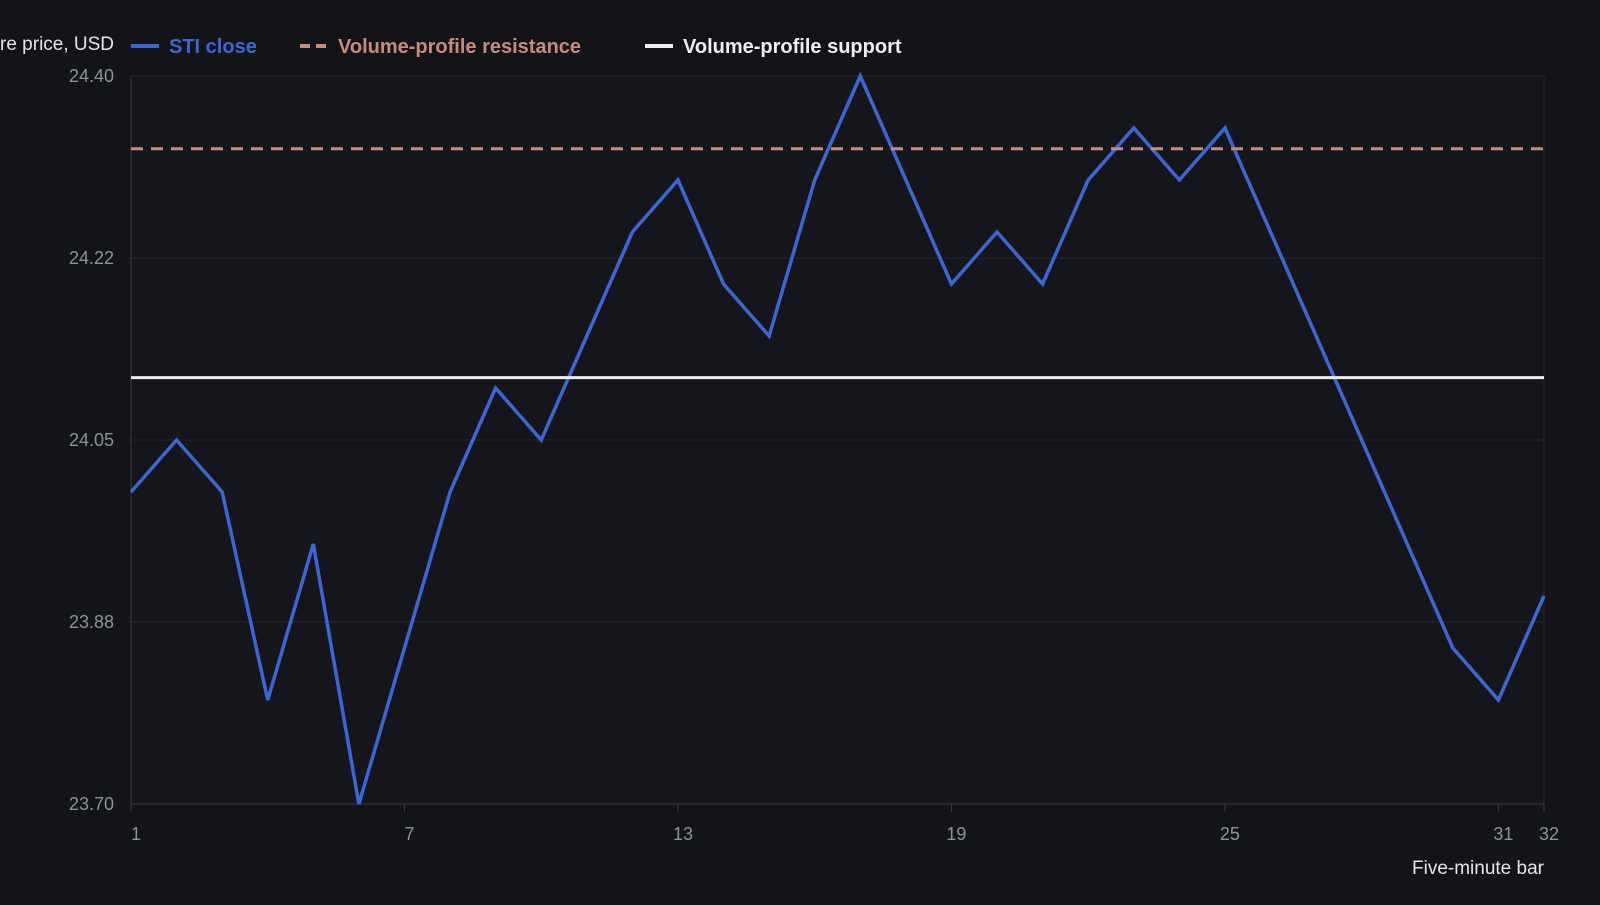 This screenshot has width=1600, height=905. Describe the element at coordinates (1503, 834) in the screenshot. I see `x-tick-label-5: 31` at that location.